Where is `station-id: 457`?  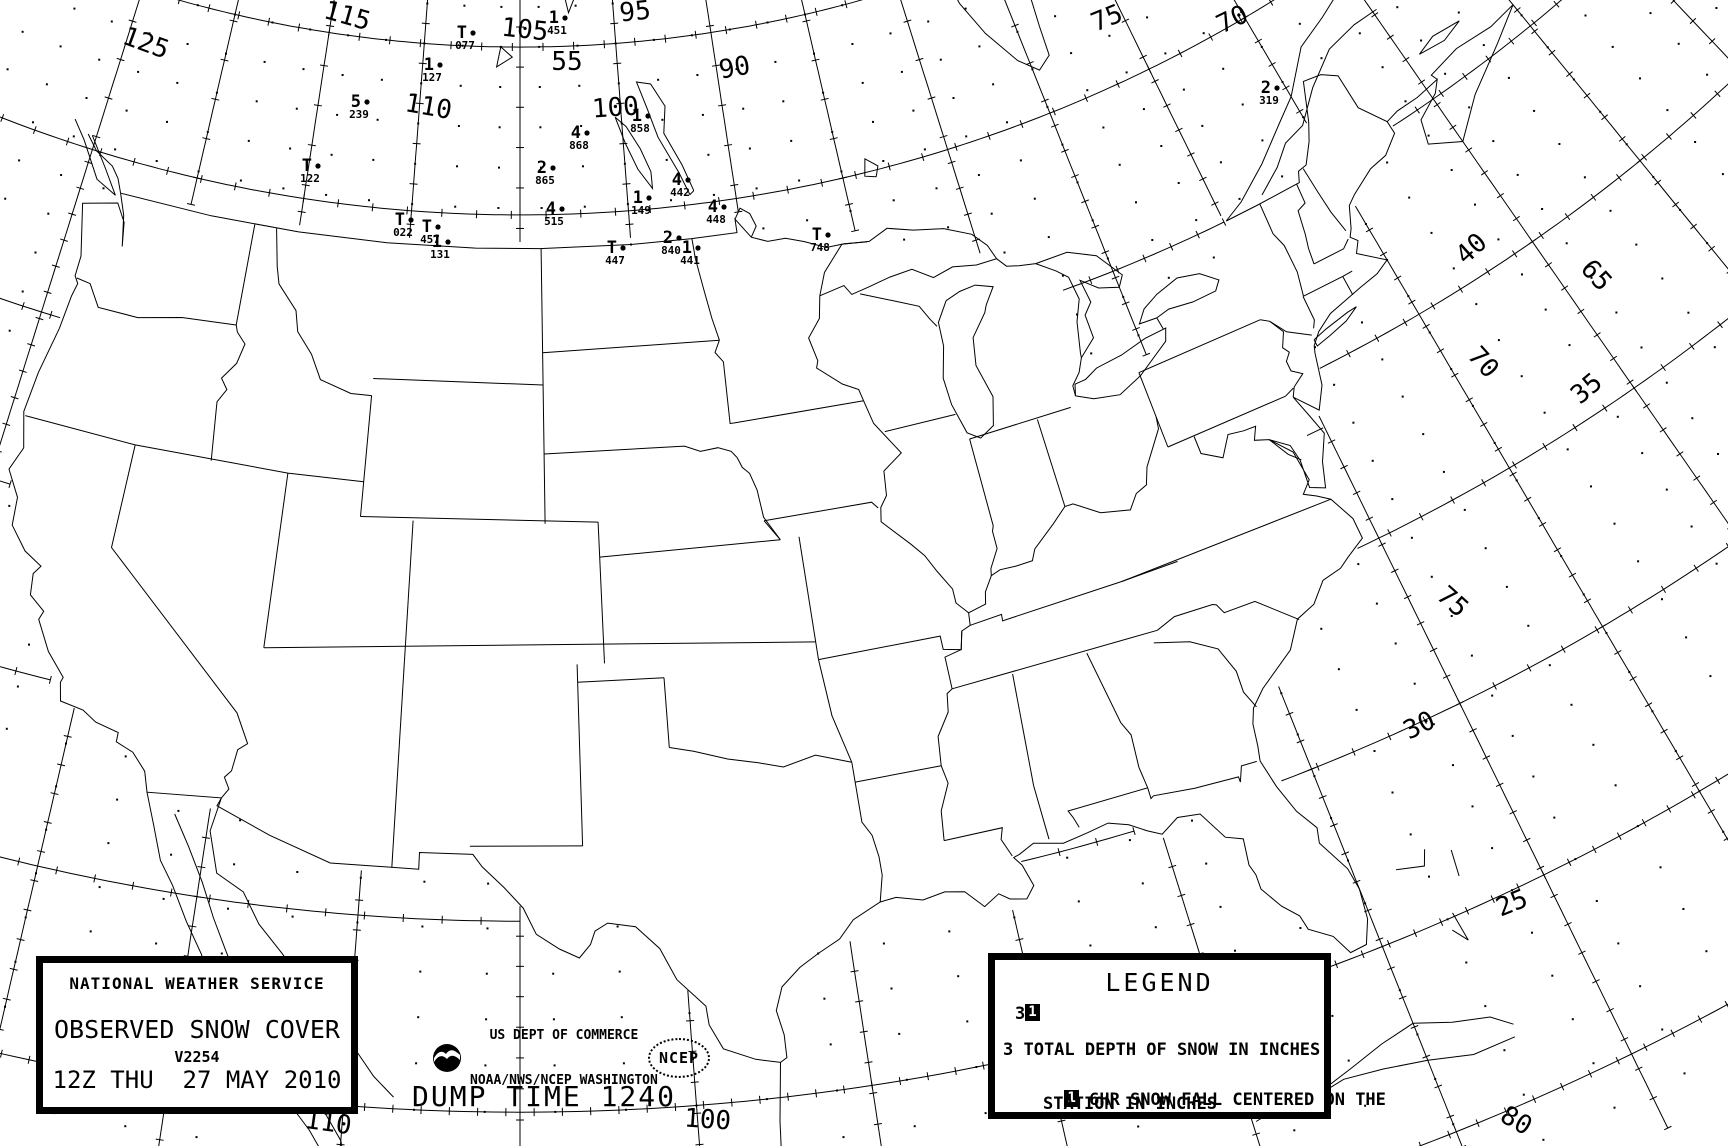 station-id: 457 is located at coordinates (430, 239).